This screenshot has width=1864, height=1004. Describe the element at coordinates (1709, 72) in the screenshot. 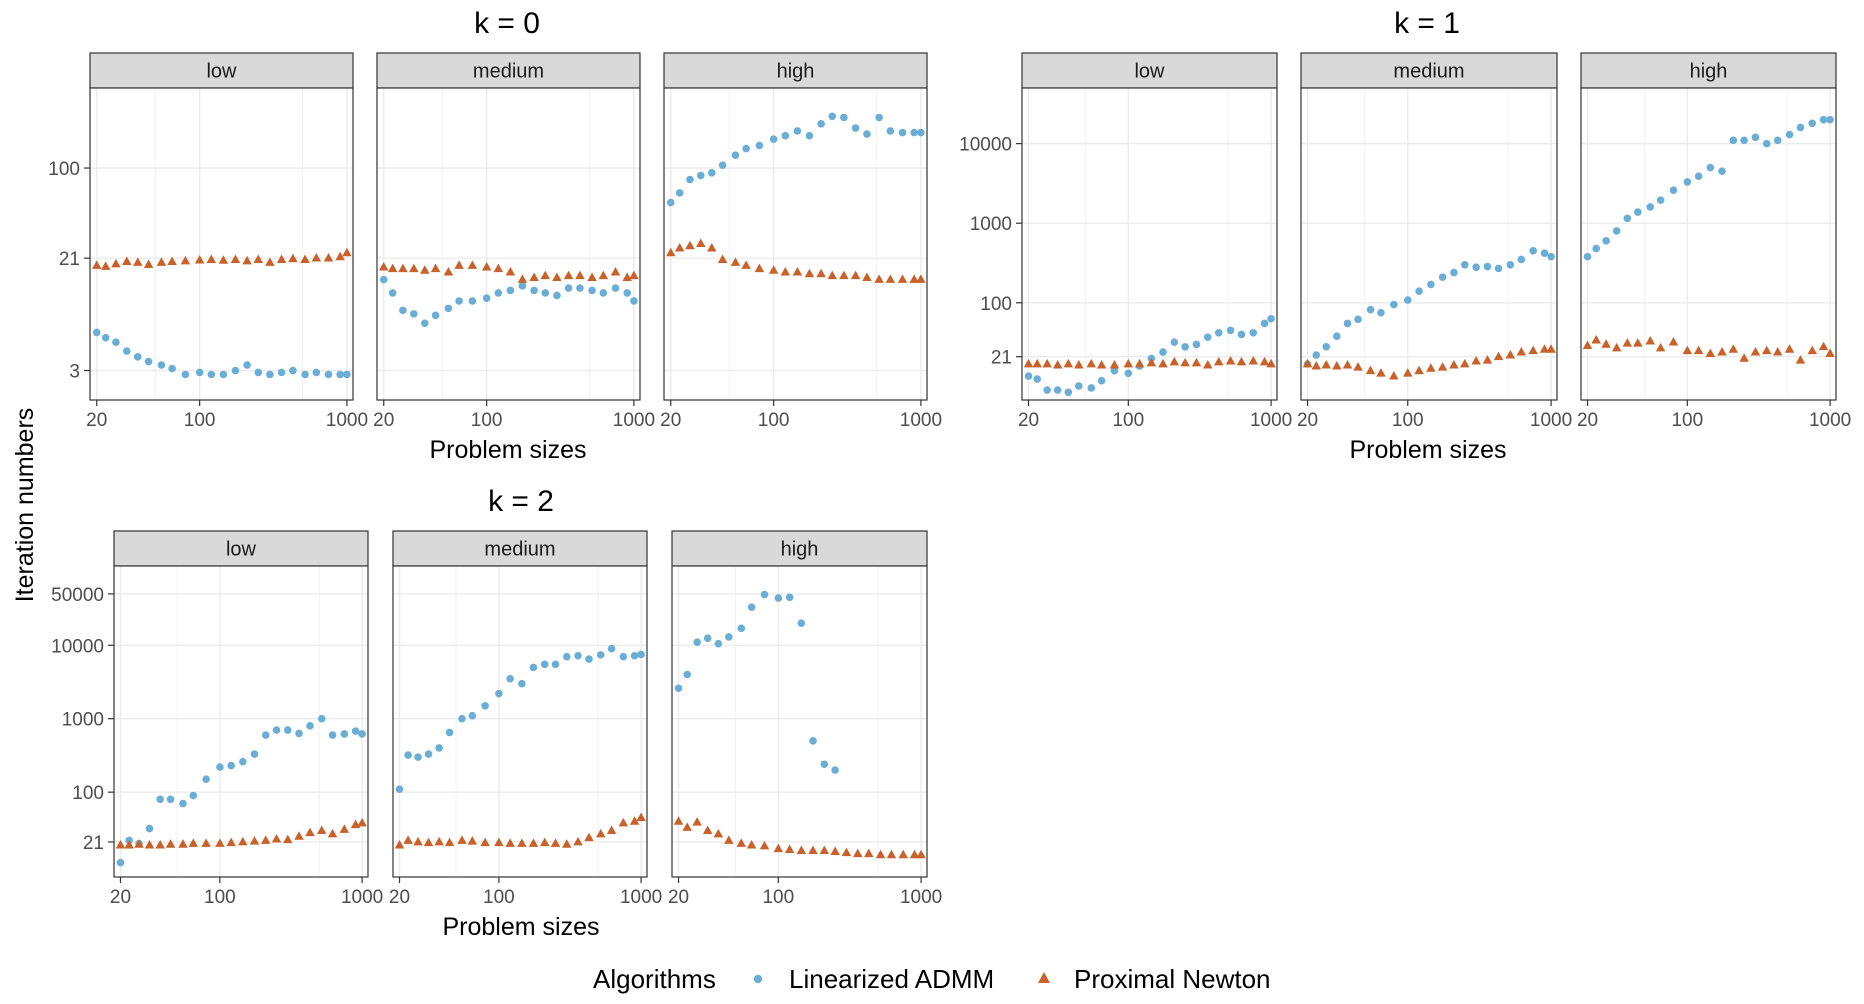

I see `facet-strip-label: high` at that location.